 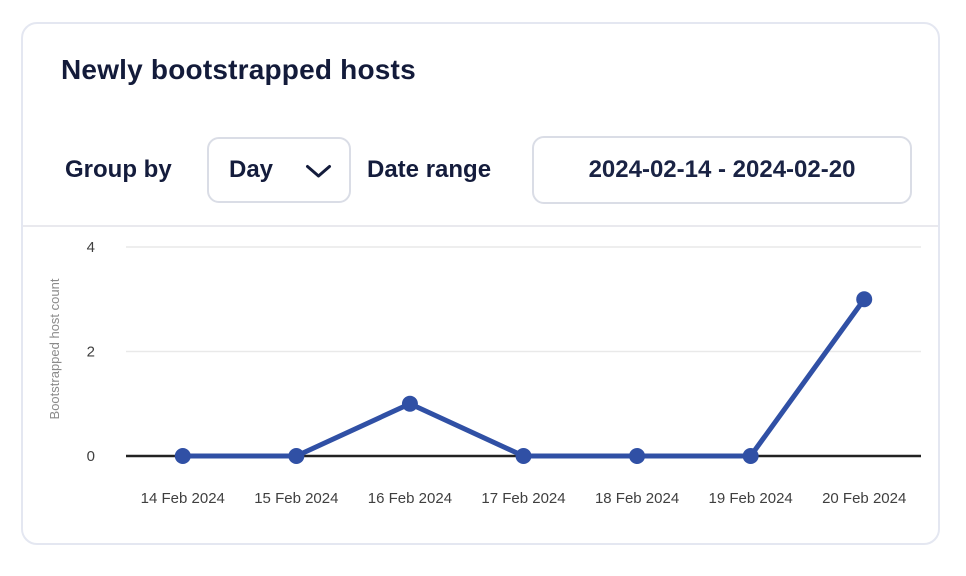 I want to click on group-by-value: Day, so click(x=251, y=169).